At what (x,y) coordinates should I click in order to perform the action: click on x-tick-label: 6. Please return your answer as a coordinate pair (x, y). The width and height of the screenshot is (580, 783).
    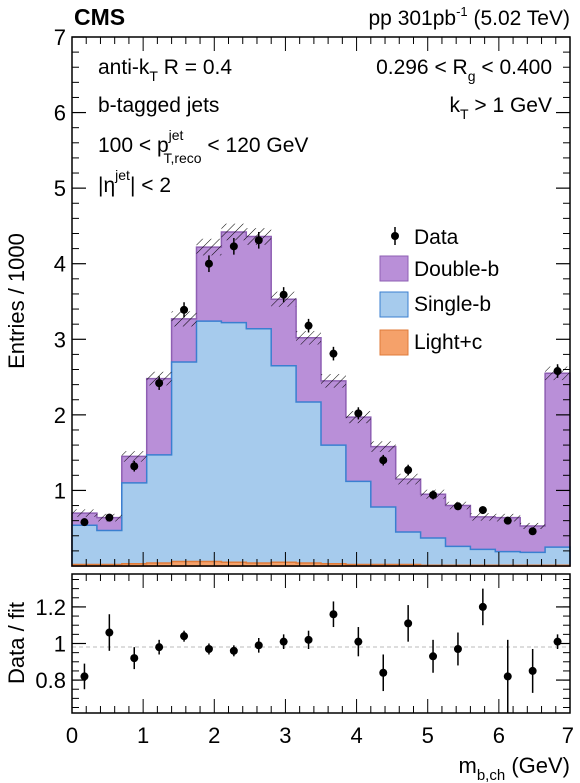
    Looking at the image, I should click on (499, 735).